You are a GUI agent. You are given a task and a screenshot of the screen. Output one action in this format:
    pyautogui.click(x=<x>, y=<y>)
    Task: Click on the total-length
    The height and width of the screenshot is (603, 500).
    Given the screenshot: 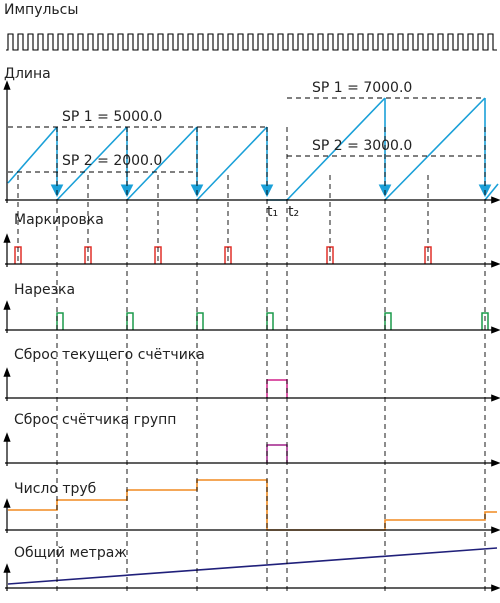 What is the action you would take?
    pyautogui.click(x=252, y=566)
    